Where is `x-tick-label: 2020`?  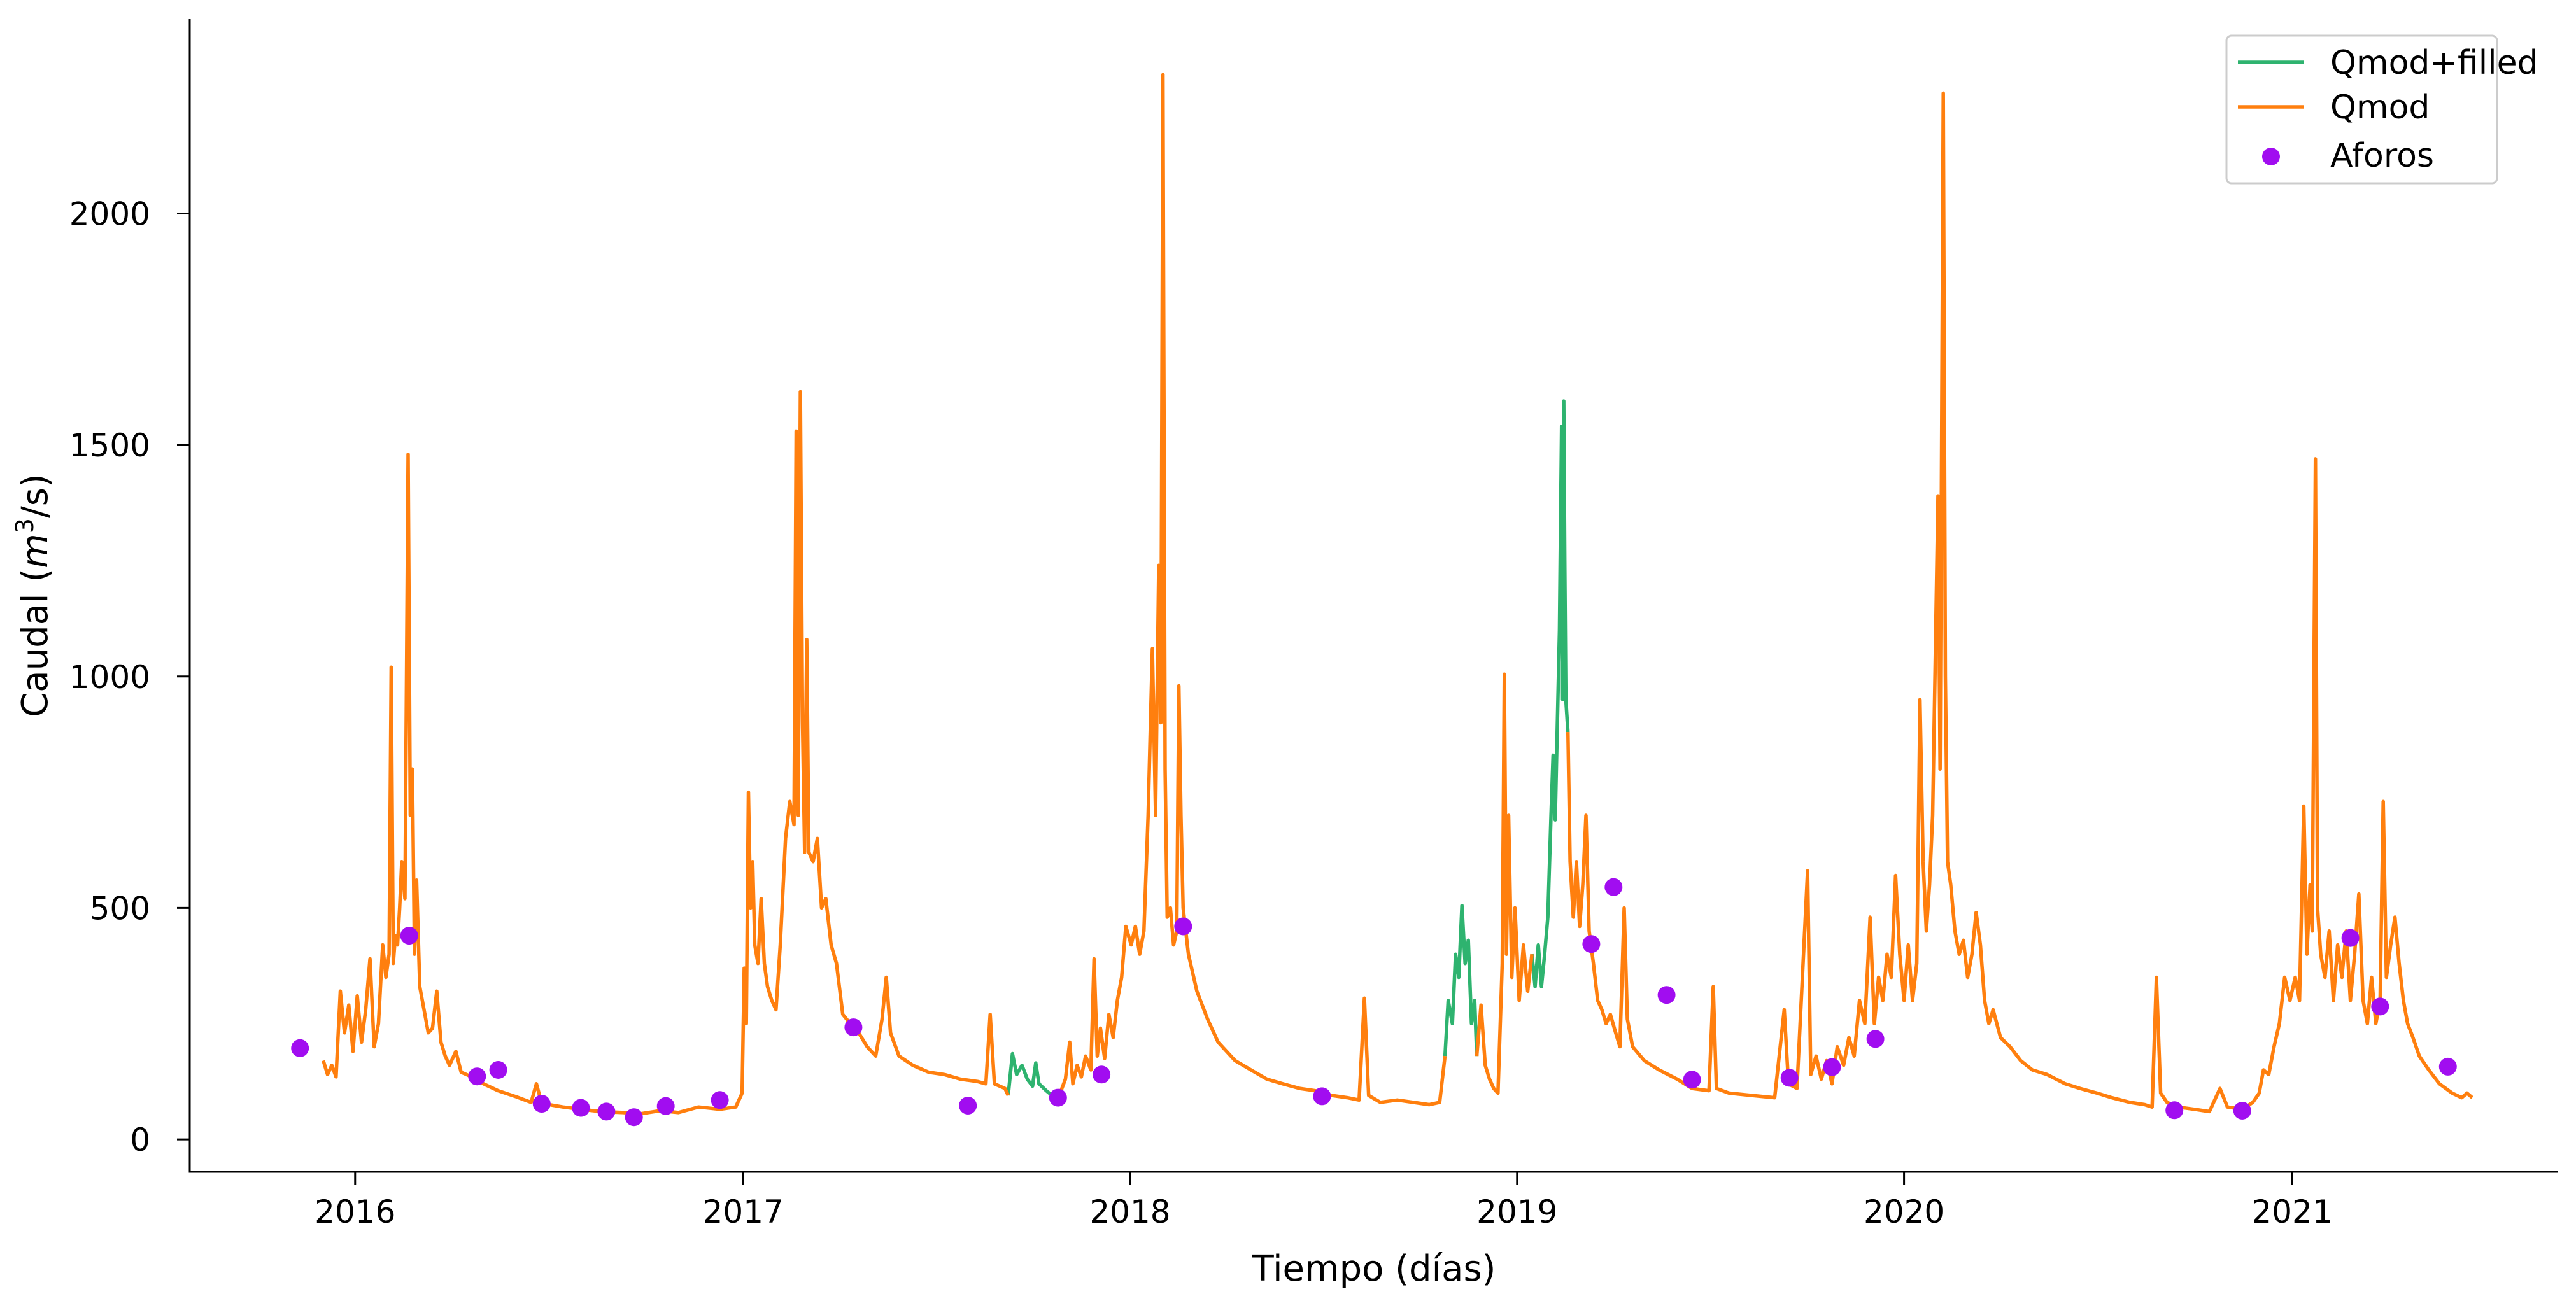 x-tick-label: 2020 is located at coordinates (1904, 1211).